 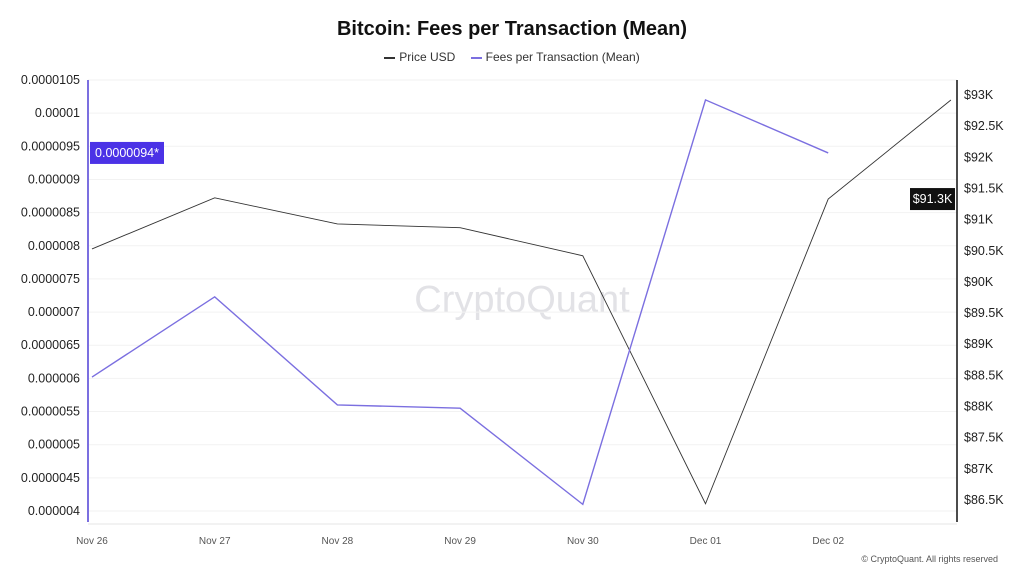 What do you see at coordinates (54, 312) in the screenshot?
I see `left-tick-label: 0.000007` at bounding box center [54, 312].